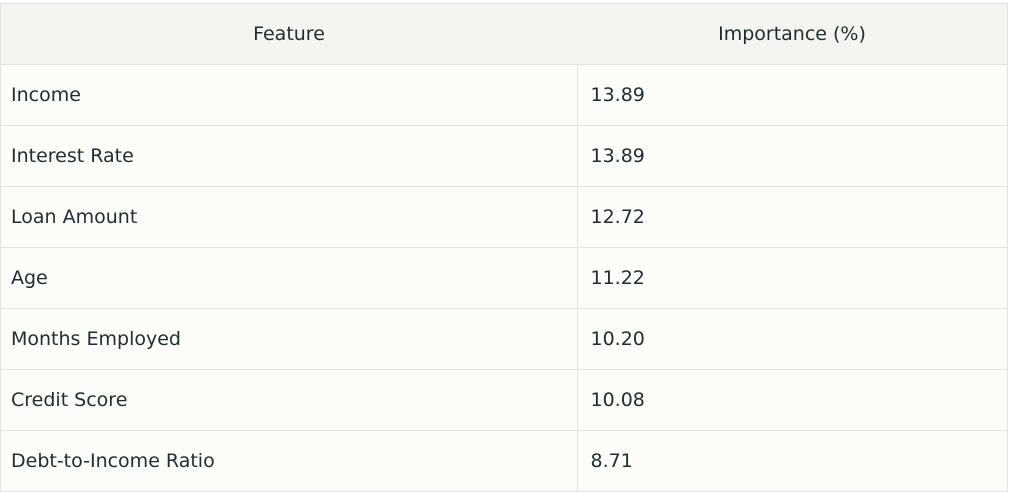  What do you see at coordinates (289, 95) in the screenshot?
I see `feature-cell: Income` at bounding box center [289, 95].